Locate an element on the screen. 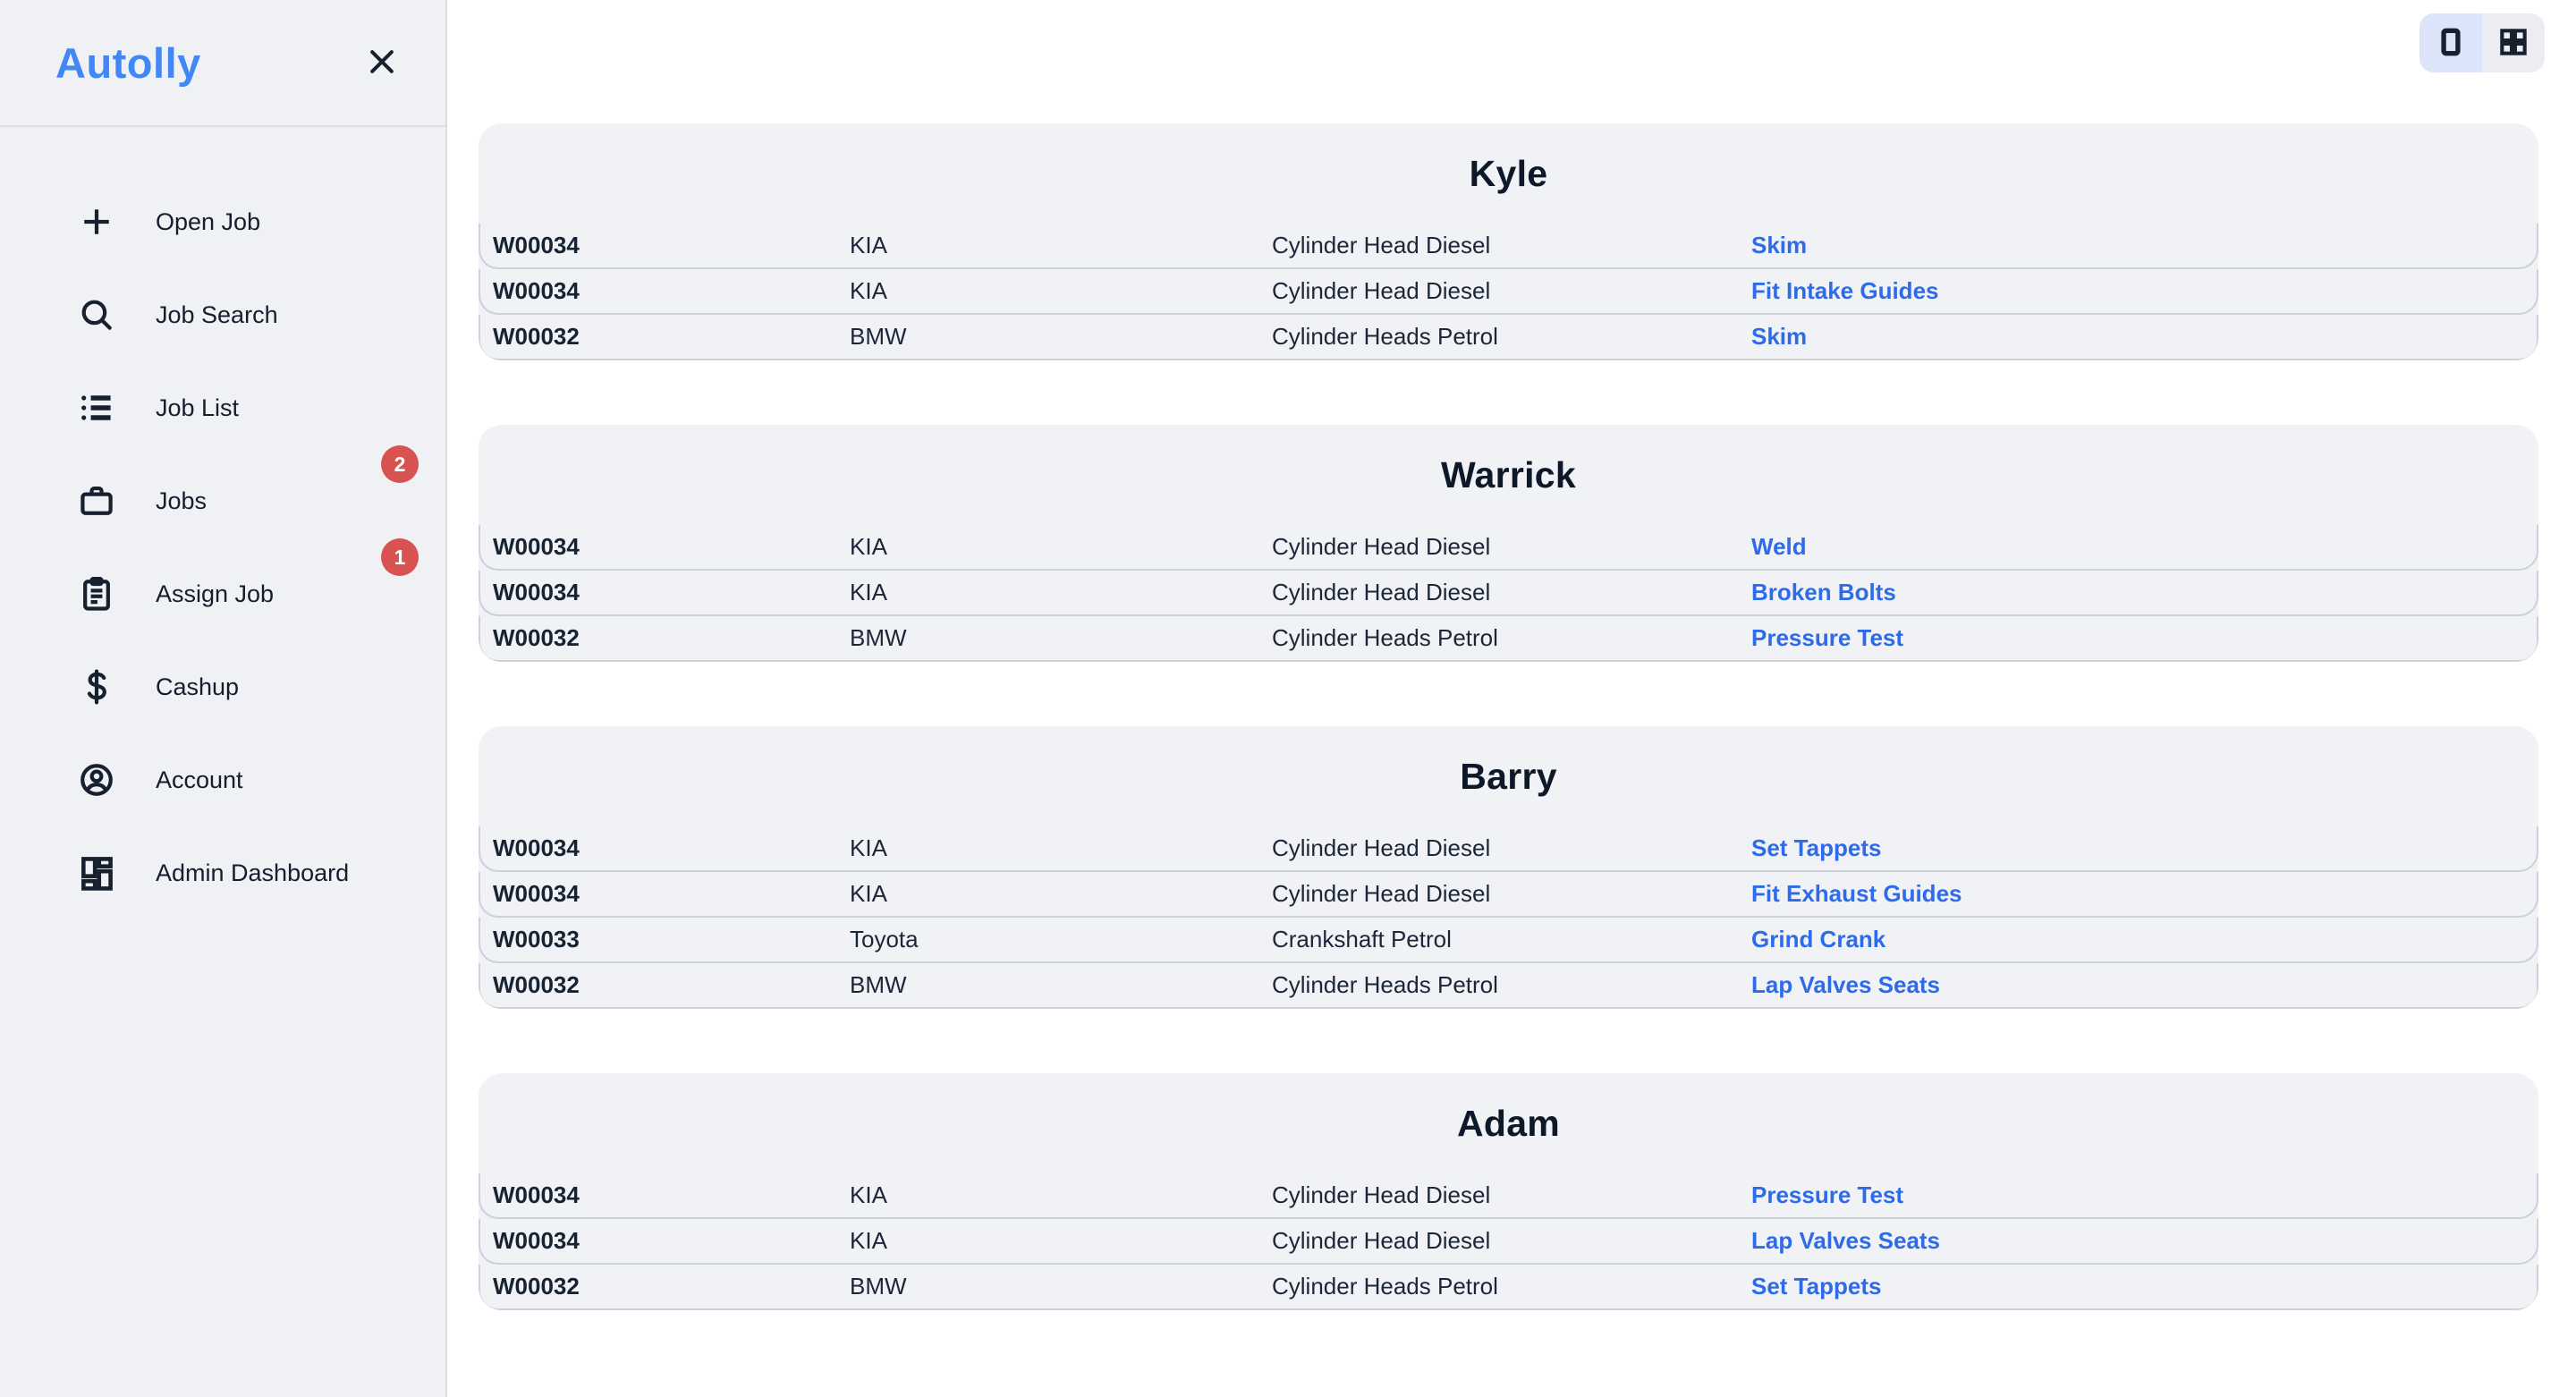 This screenshot has width=2576, height=1397. sidebar-item-open-job: Open Job is located at coordinates (222, 221).